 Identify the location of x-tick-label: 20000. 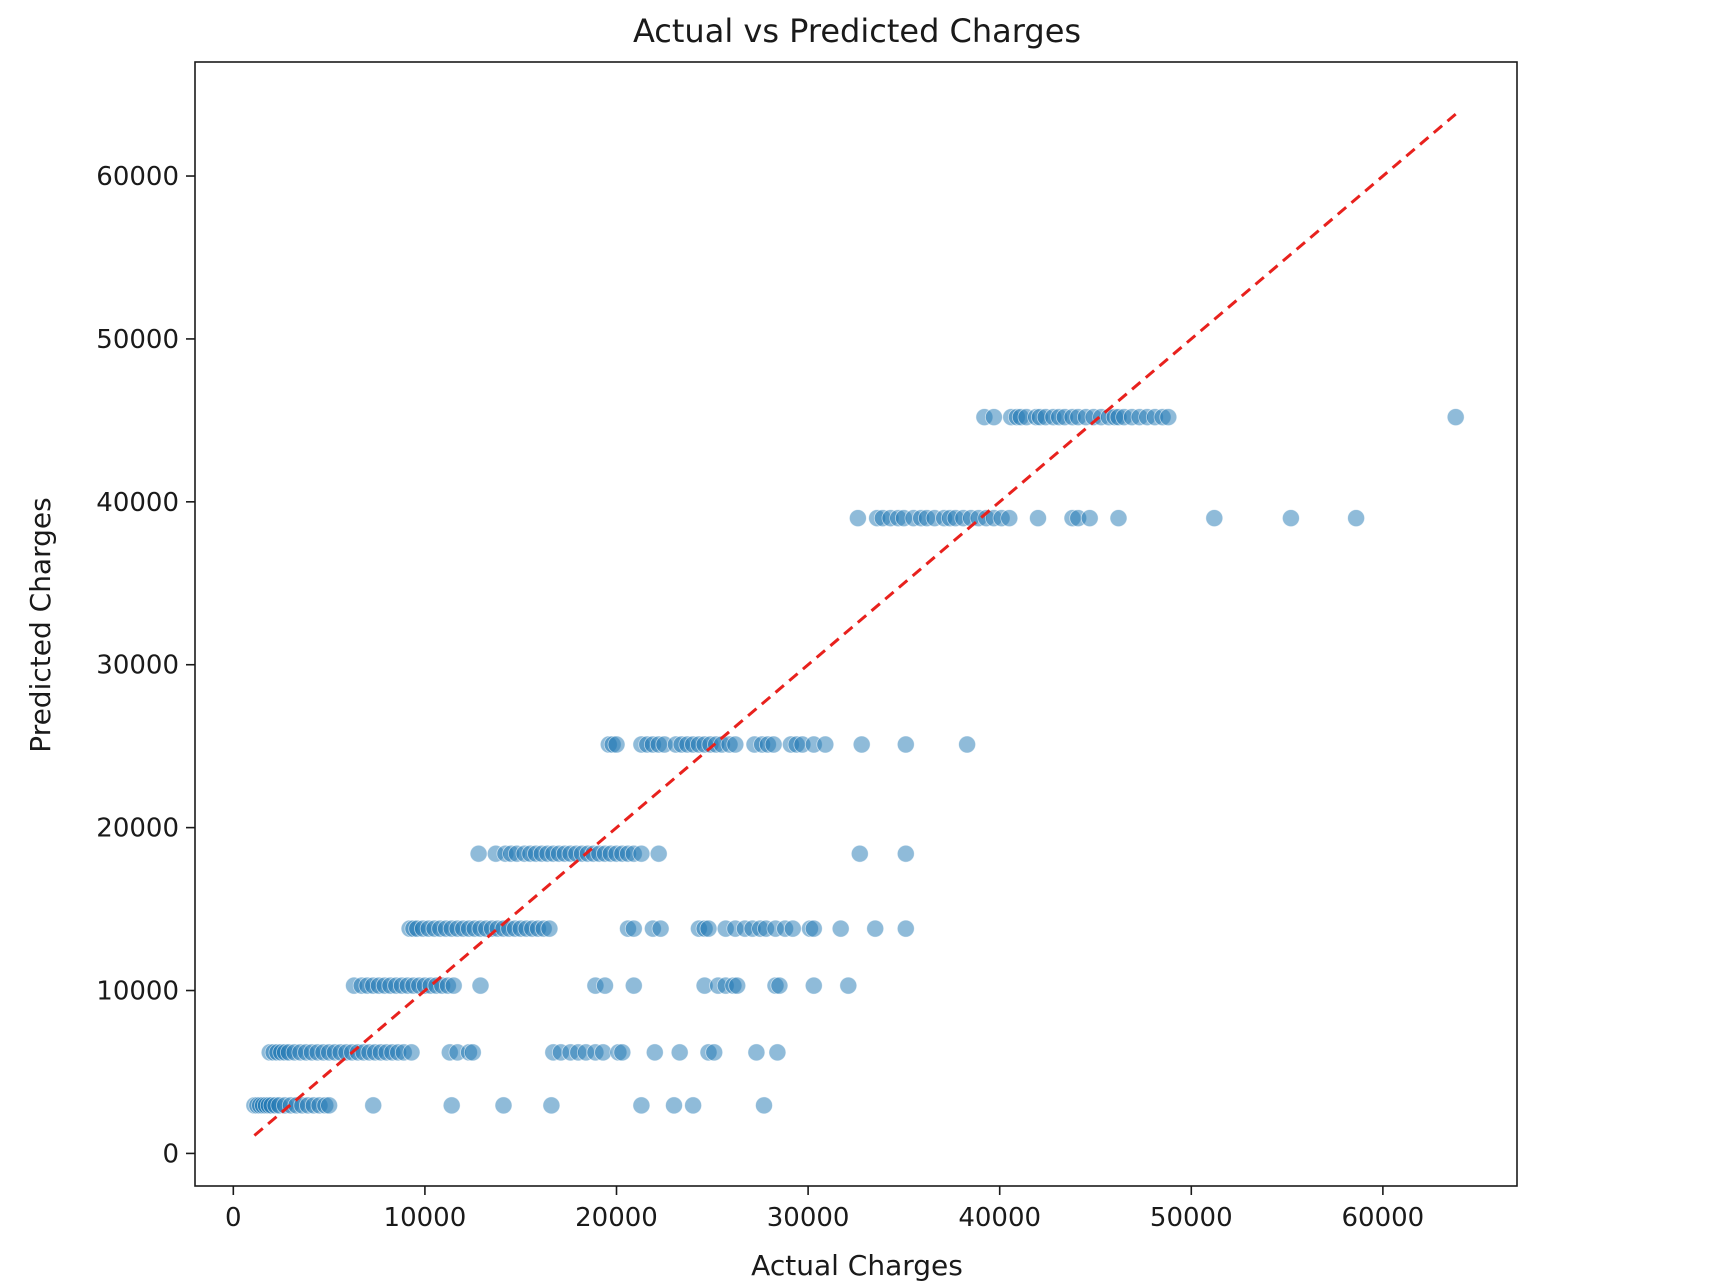
(616, 1218).